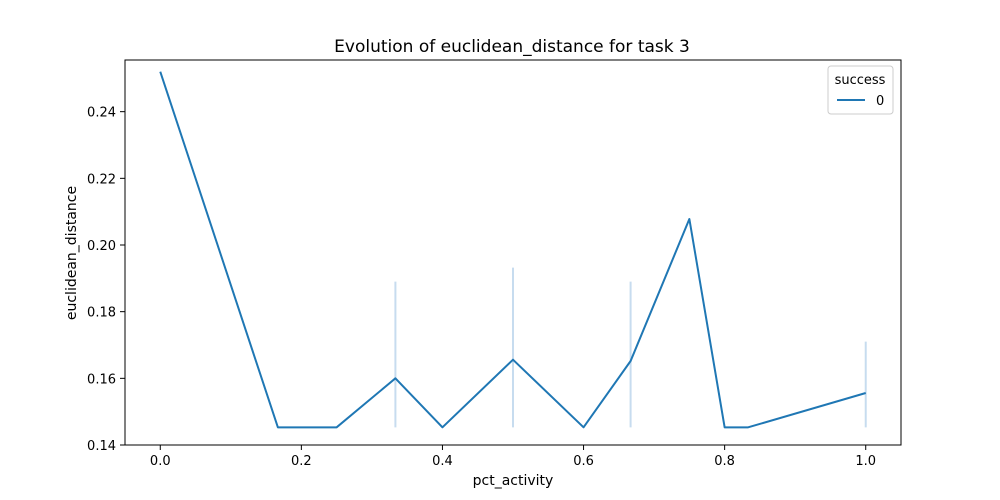  Describe the element at coordinates (101, 179) in the screenshot. I see `y-tick-label: 0.22` at that location.